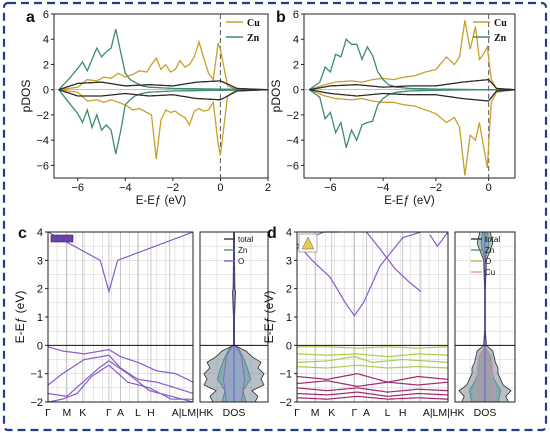 The width and height of the screenshot is (550, 433). I want to click on panel-label: a, so click(30, 17).